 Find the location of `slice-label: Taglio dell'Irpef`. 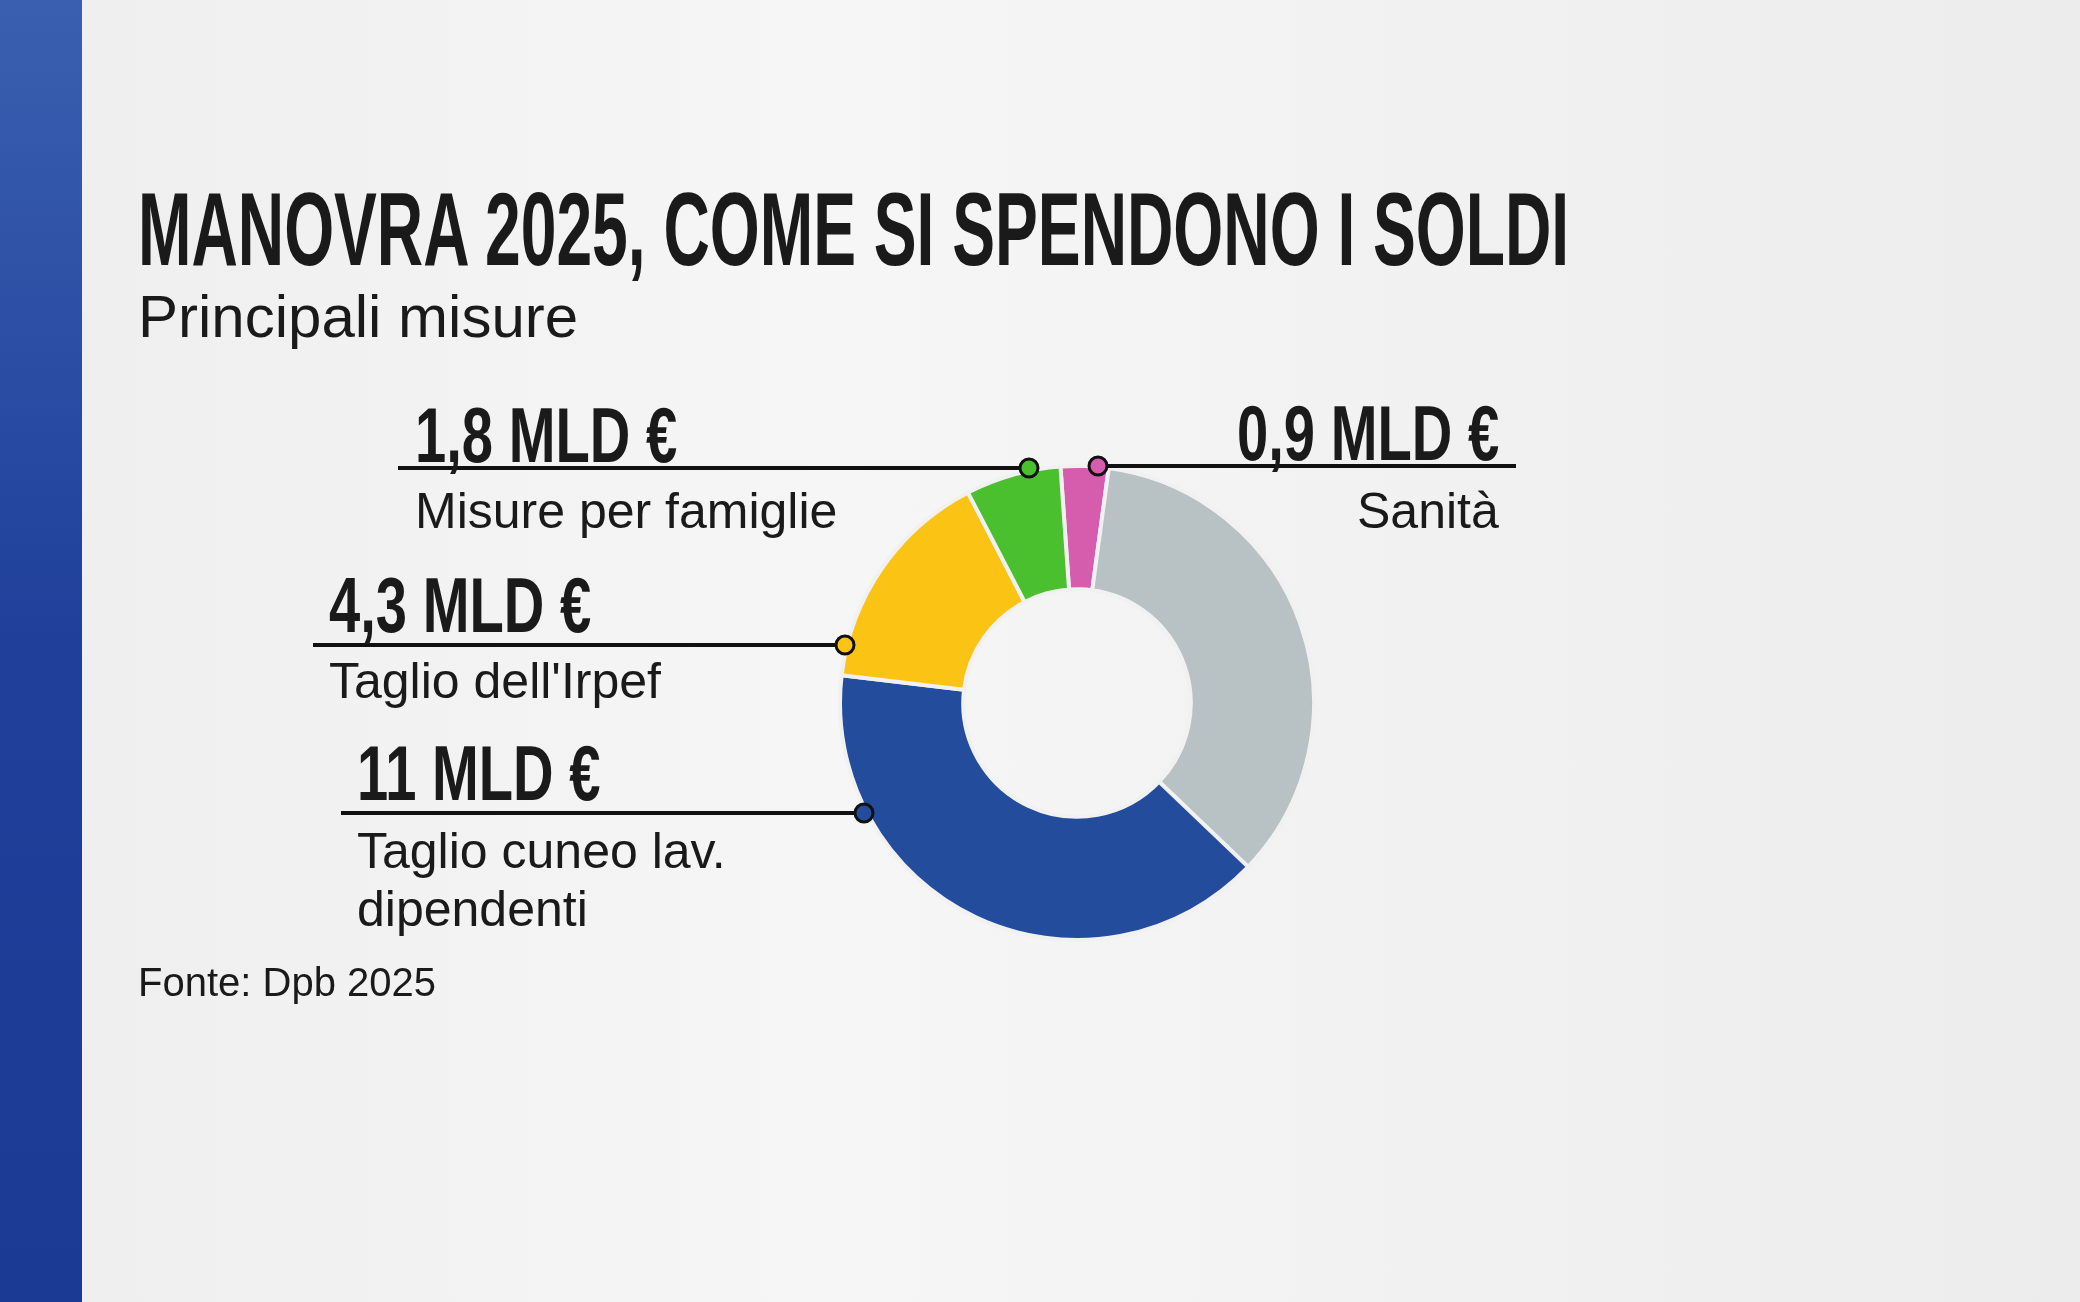

slice-label: Taglio dell'Irpef is located at coordinates (495, 681).